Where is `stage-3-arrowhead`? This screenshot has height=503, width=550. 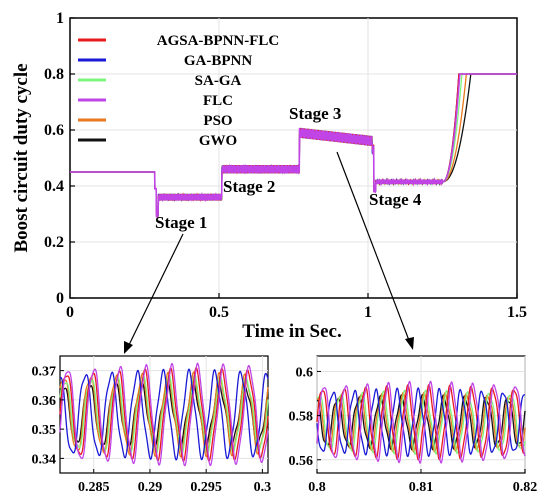 stage-3-arrowhead is located at coordinates (409, 343).